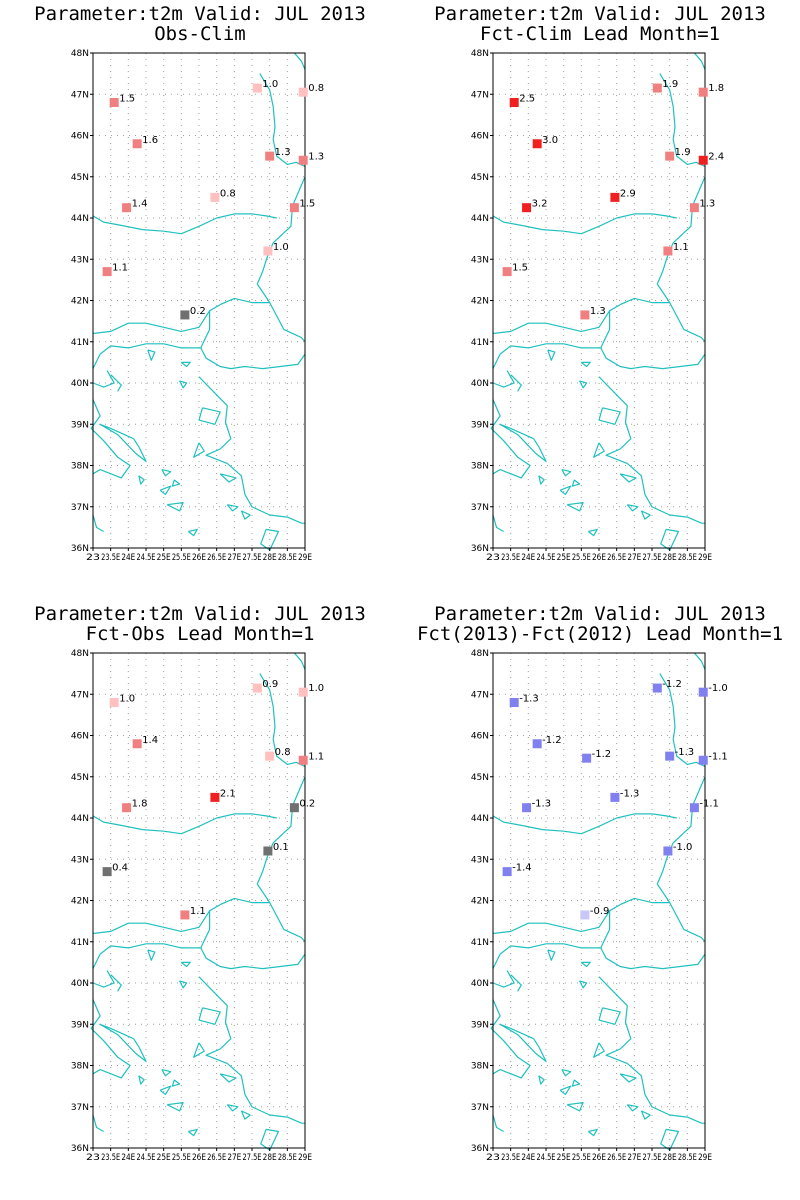  What do you see at coordinates (80, 819) in the screenshot?
I see `lat-tick-label: 44N` at bounding box center [80, 819].